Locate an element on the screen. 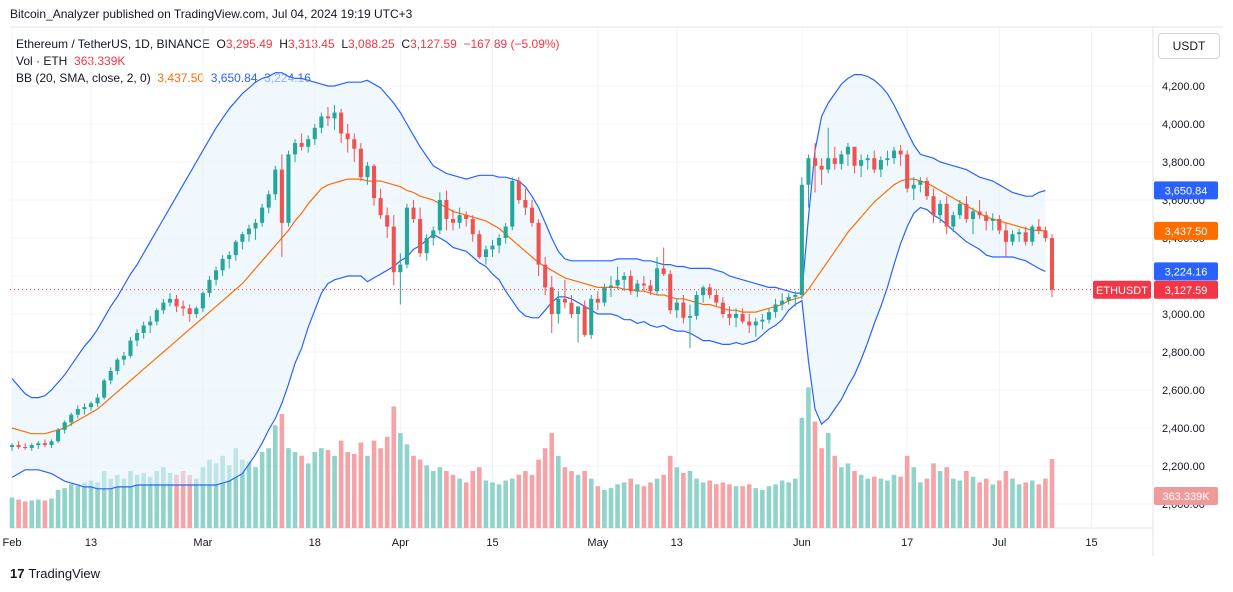  currency-button: USDT is located at coordinates (1189, 46).